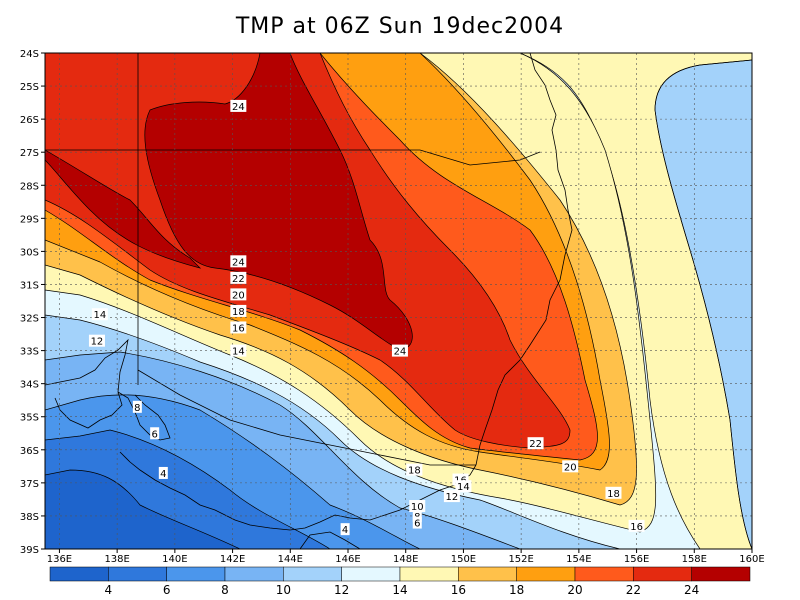  I want to click on lat-tick-label: 26S, so click(29, 120).